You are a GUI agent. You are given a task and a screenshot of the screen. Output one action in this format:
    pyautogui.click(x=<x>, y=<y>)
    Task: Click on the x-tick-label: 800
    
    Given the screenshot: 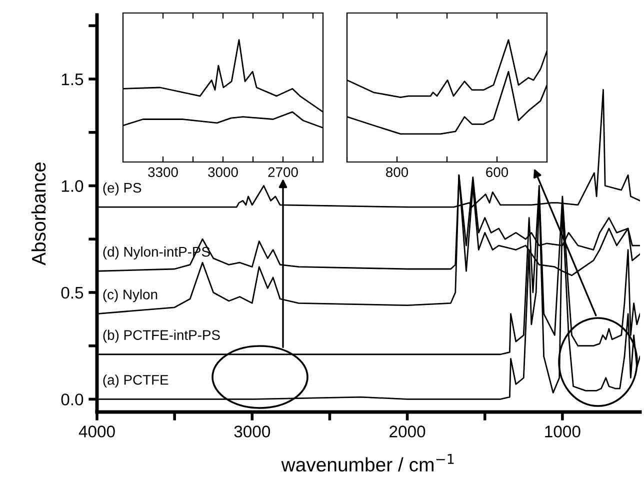 What is the action you would take?
    pyautogui.click(x=397, y=172)
    